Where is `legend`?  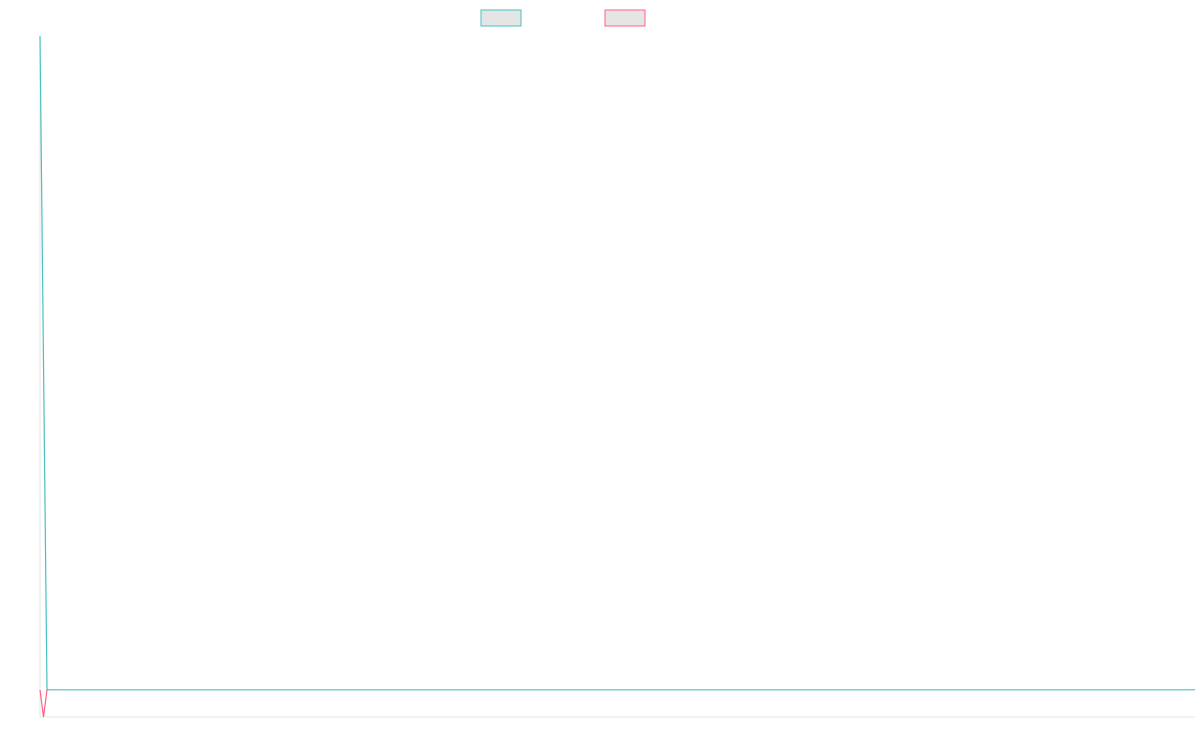
legend is located at coordinates (563, 18).